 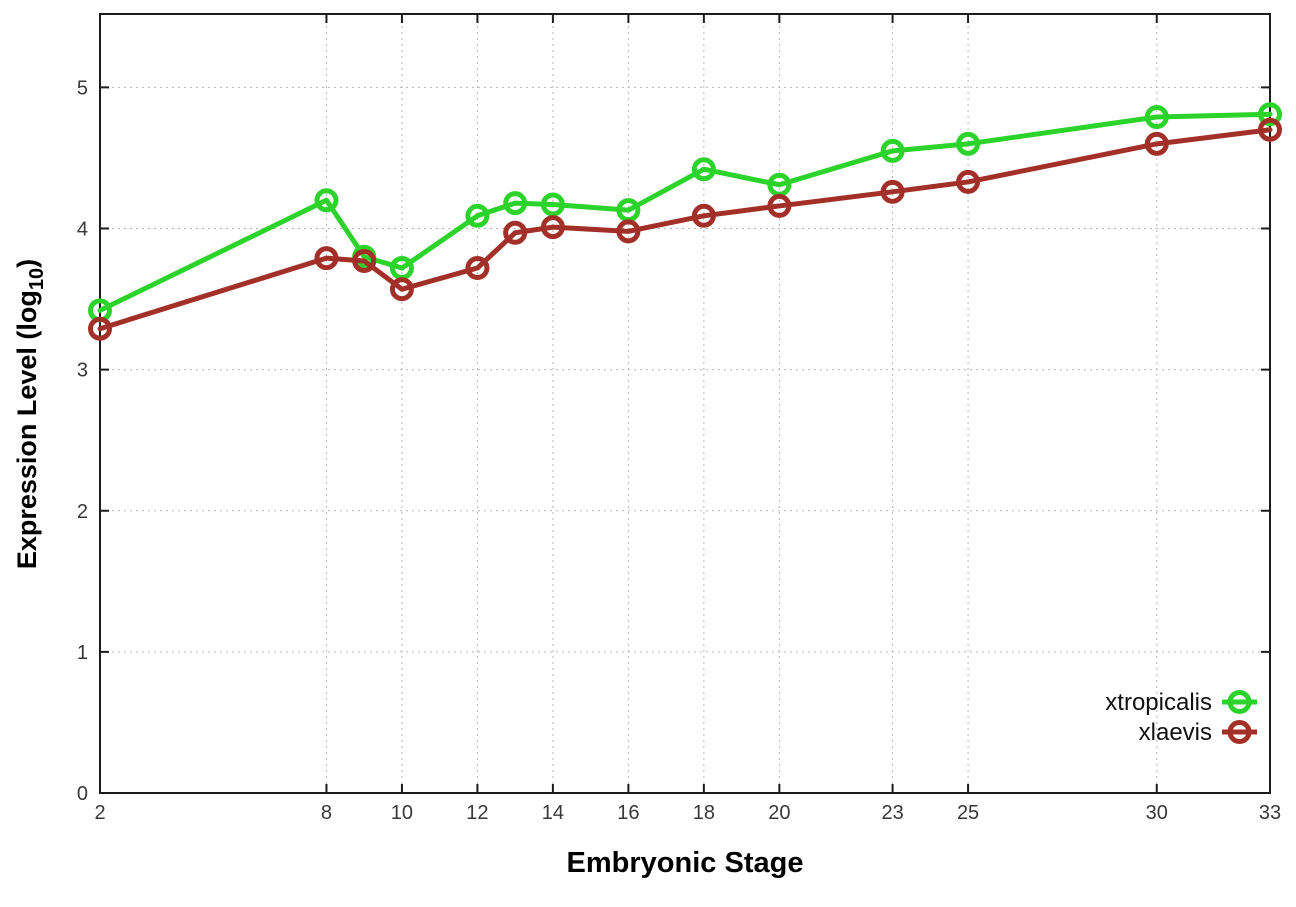 What do you see at coordinates (82, 794) in the screenshot?
I see `y-tick-label: 0` at bounding box center [82, 794].